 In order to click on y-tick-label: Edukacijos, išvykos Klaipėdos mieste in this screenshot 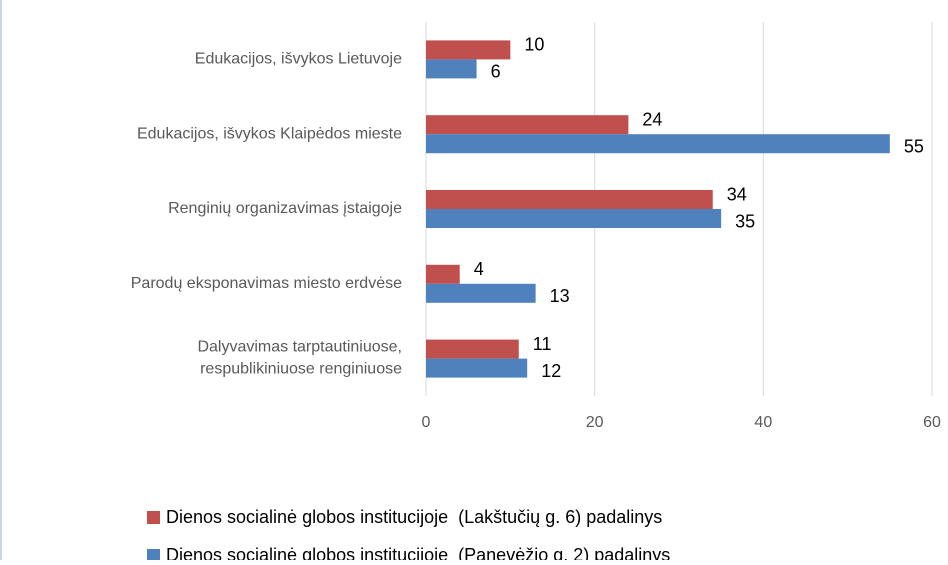, I will do `click(269, 133)`.